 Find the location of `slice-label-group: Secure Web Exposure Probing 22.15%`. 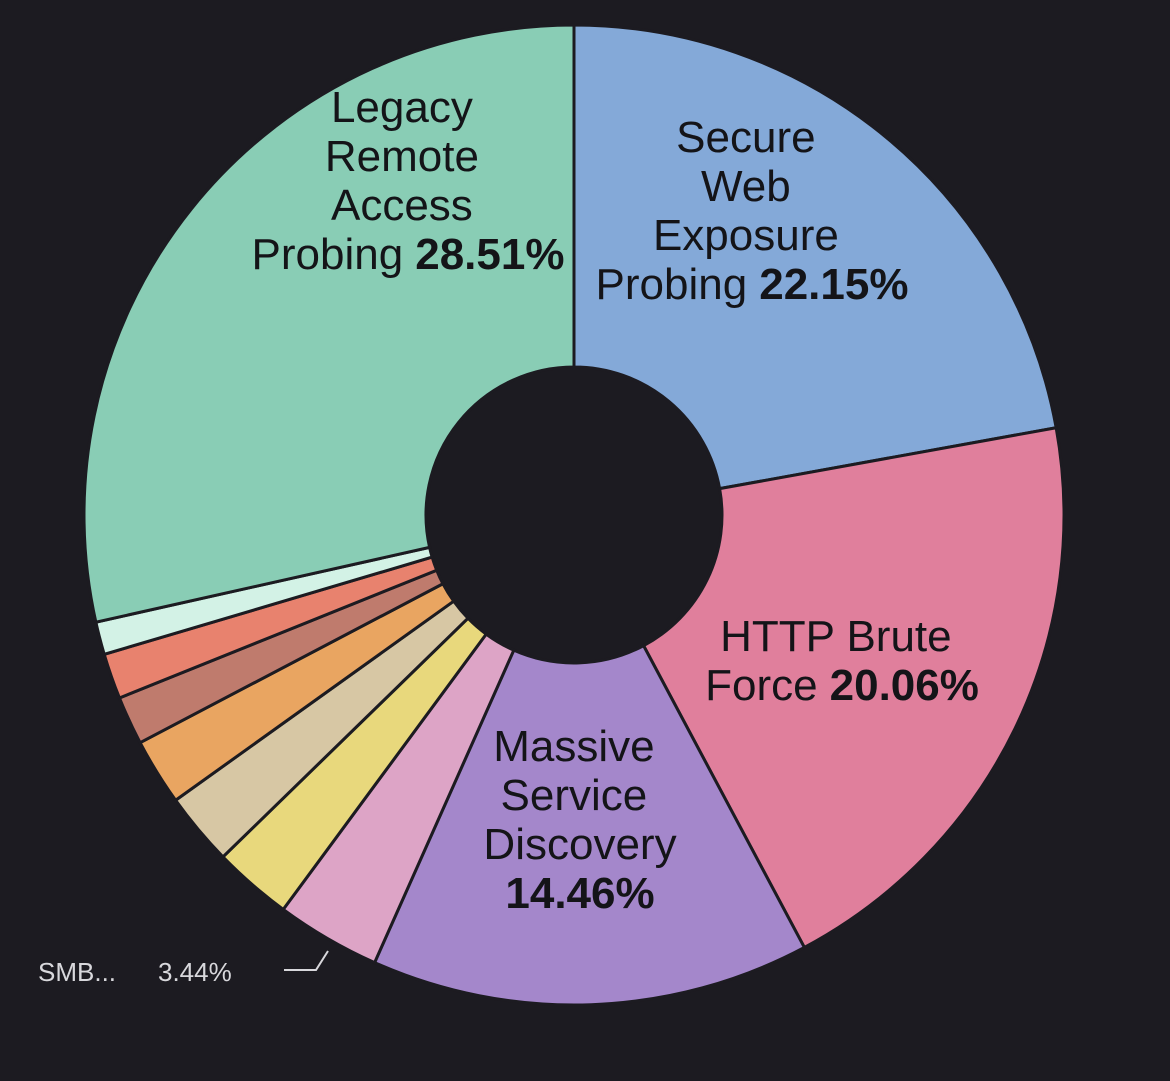

slice-label-group: Secure Web Exposure Probing 22.15% is located at coordinates (752, 211).